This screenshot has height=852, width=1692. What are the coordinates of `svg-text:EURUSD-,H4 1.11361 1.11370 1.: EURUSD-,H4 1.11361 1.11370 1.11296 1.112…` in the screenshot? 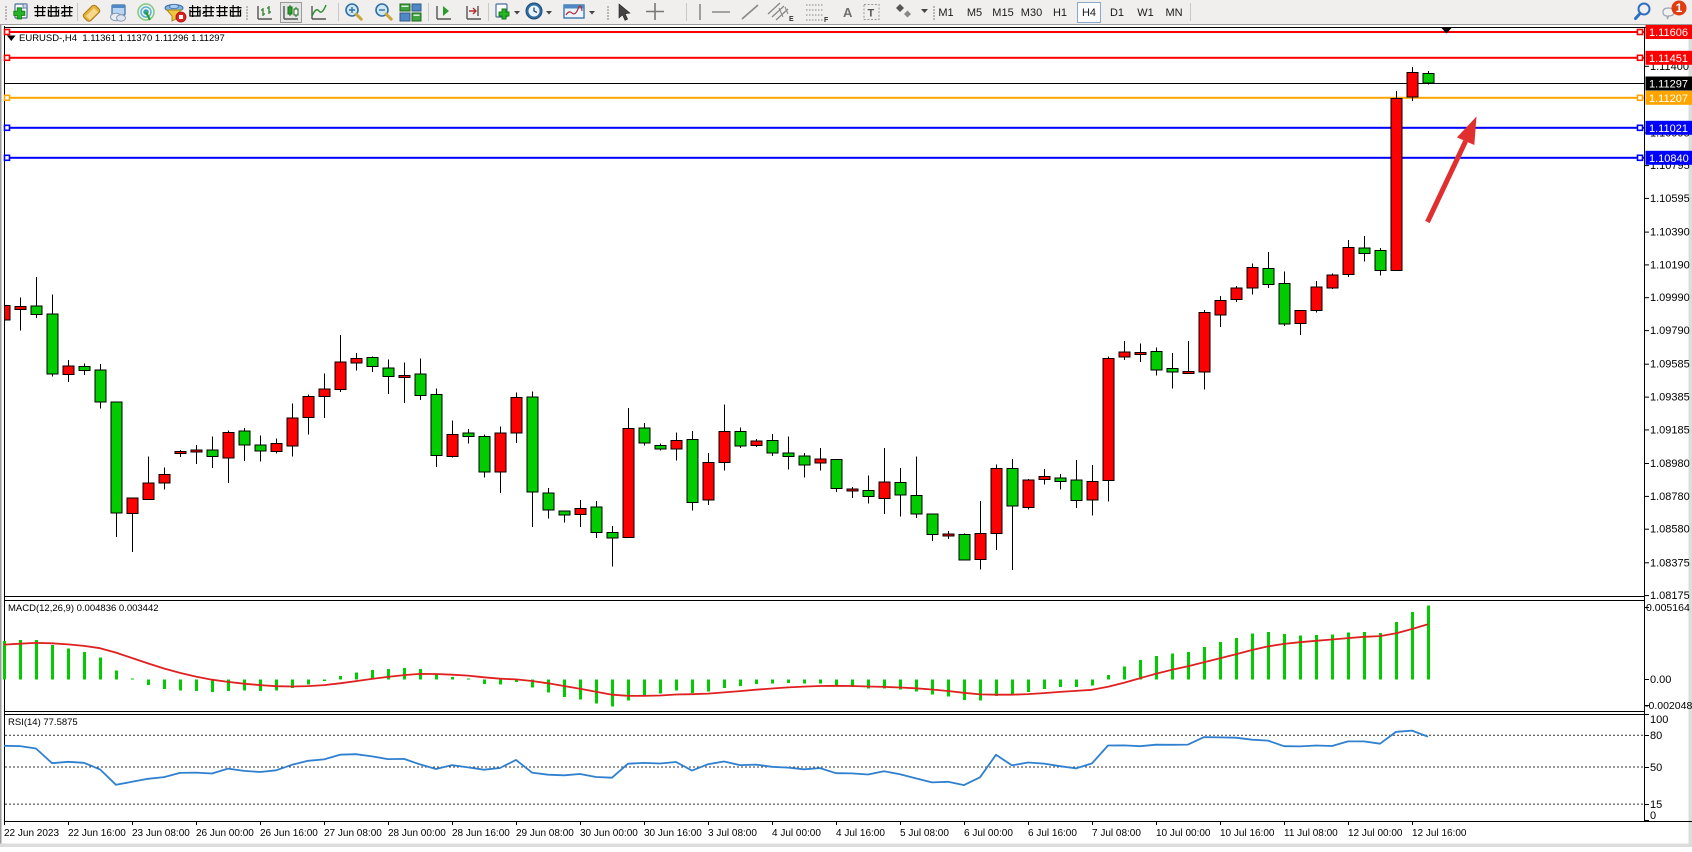 It's located at (122, 38).